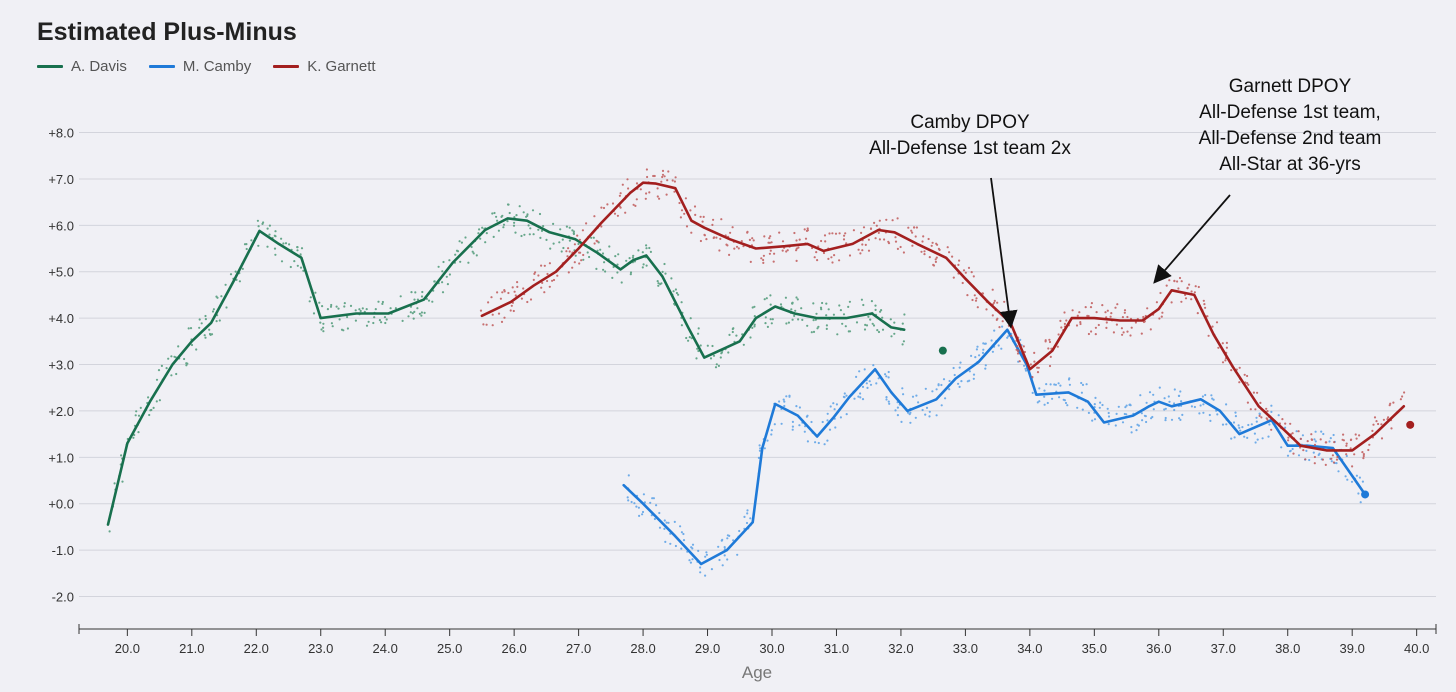 This screenshot has width=1456, height=692. I want to click on legend-item-garnett: K. Garnett, so click(324, 66).